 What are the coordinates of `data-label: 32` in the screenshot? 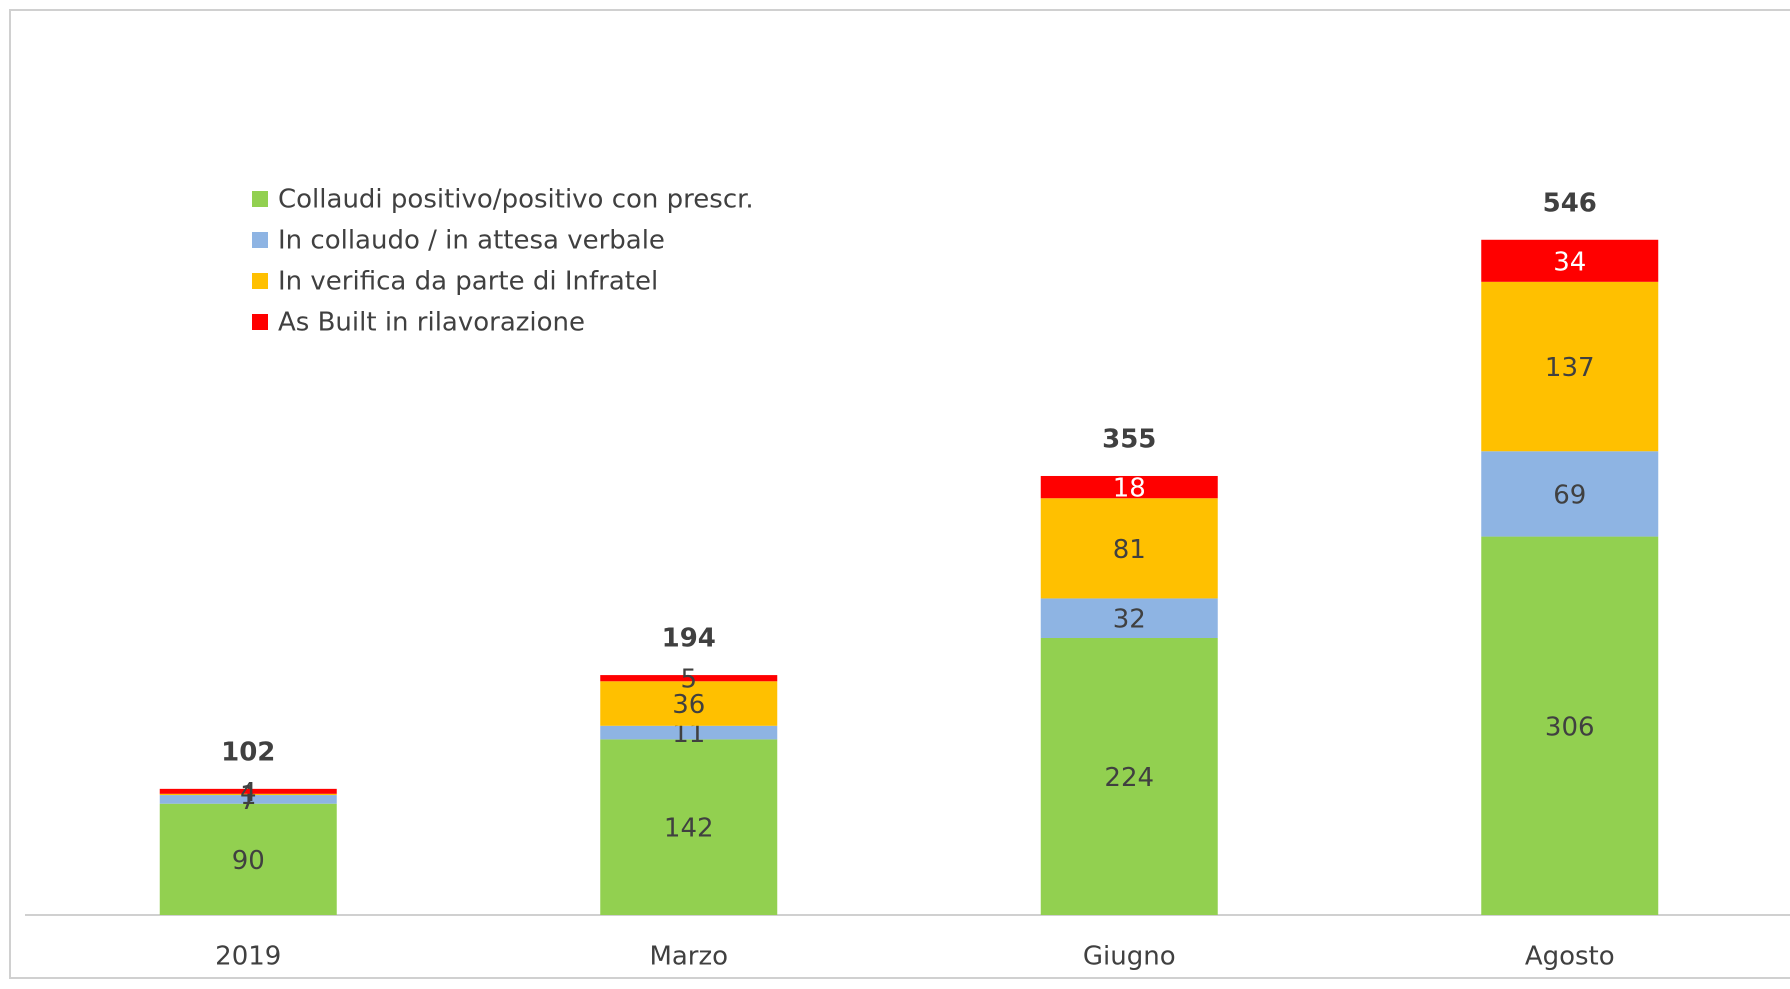 It's located at (1129, 620).